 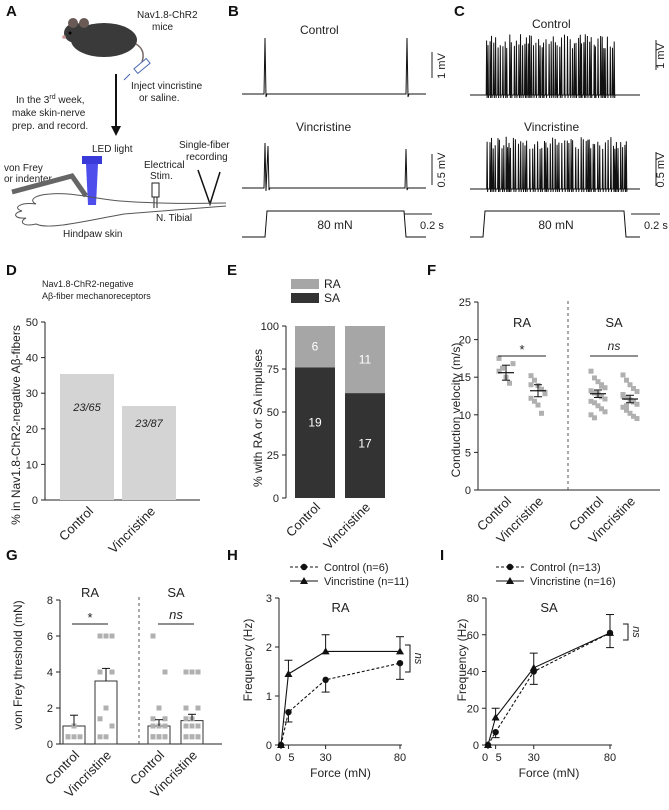 What do you see at coordinates (232, 555) in the screenshot?
I see `panel-letter-h: H` at bounding box center [232, 555].